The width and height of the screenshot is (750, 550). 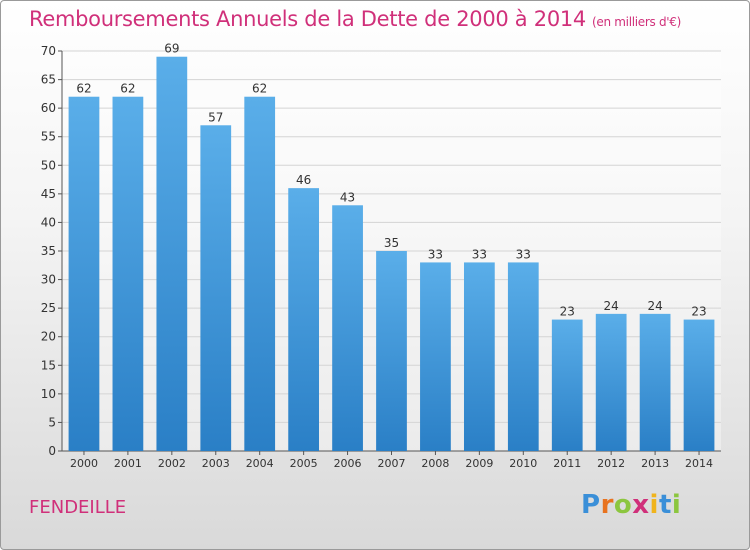 What do you see at coordinates (48, 108) in the screenshot?
I see `y-tick-label: 60` at bounding box center [48, 108].